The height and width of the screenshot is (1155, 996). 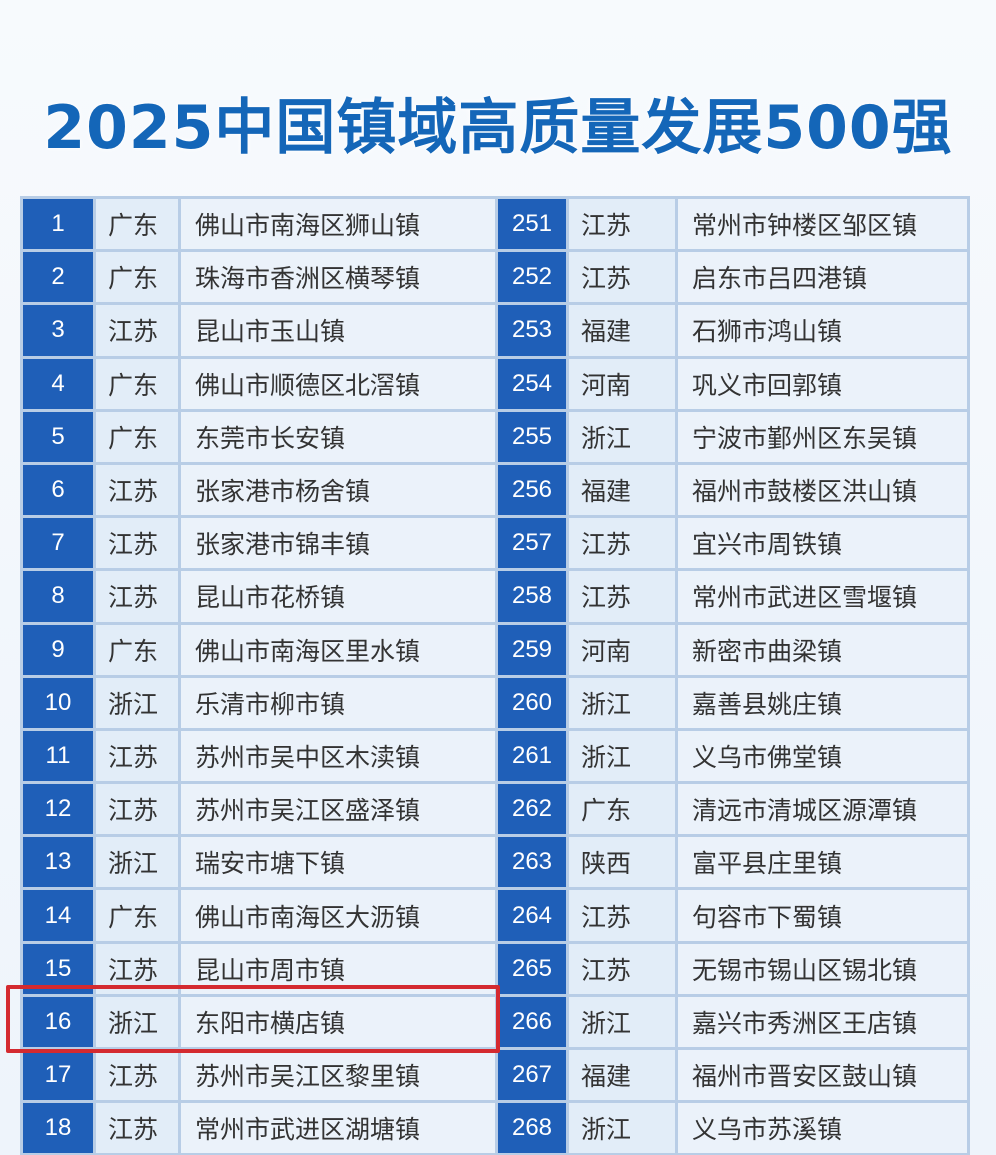 I want to click on town-cell: 苏州市吴江区盛泽镇, so click(x=338, y=809).